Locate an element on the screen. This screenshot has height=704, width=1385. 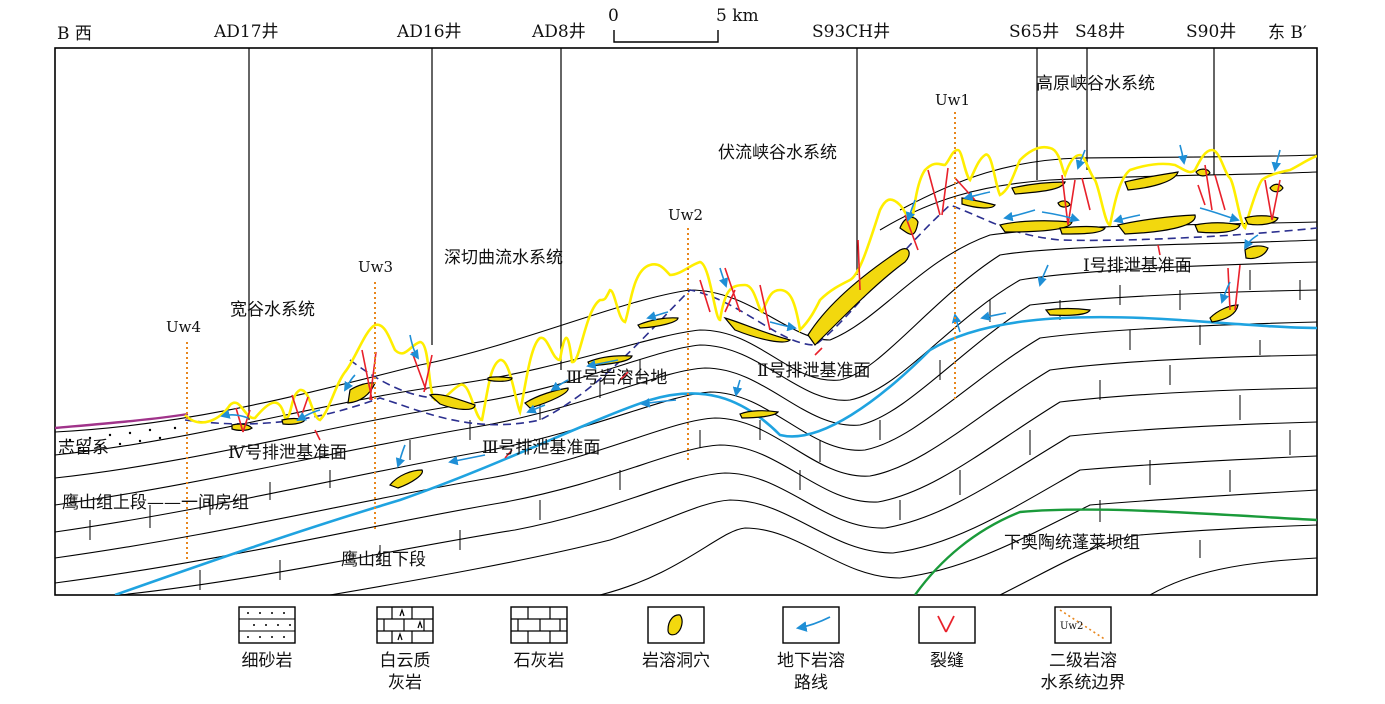
legend-label-karst-cave: 岩溶洞穴 is located at coordinates (676, 661).